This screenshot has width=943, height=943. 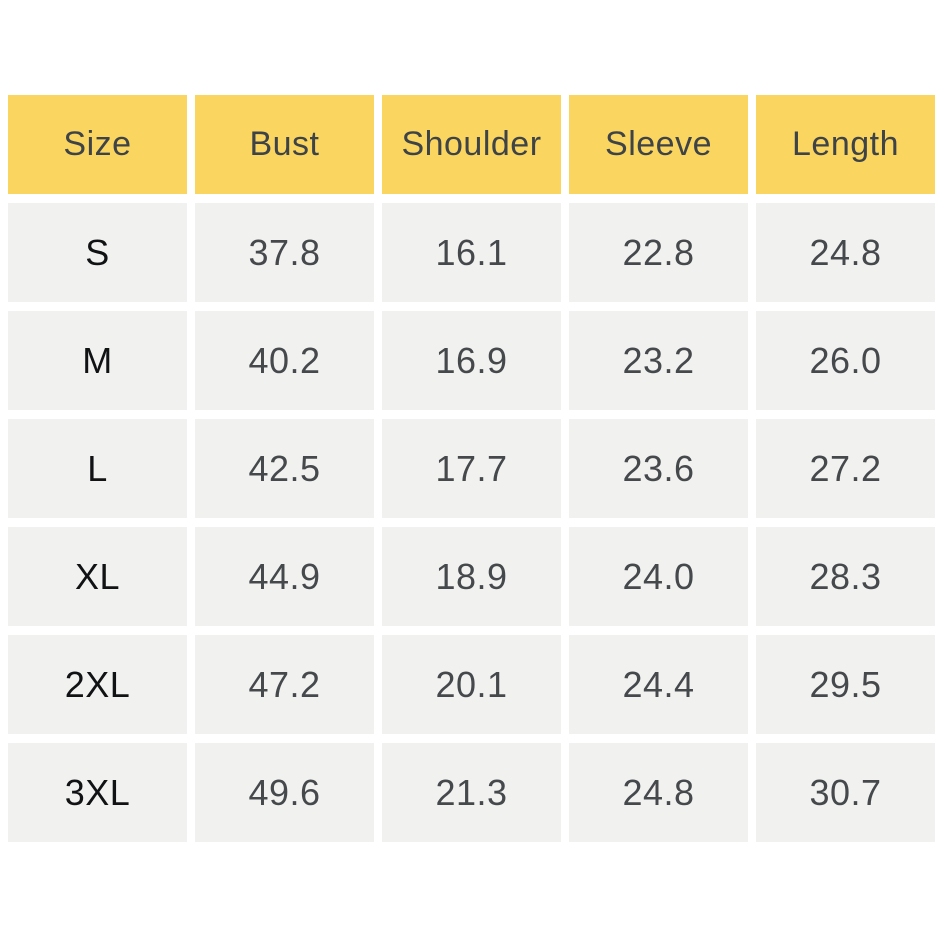 What do you see at coordinates (97, 360) in the screenshot?
I see `size-cell: M` at bounding box center [97, 360].